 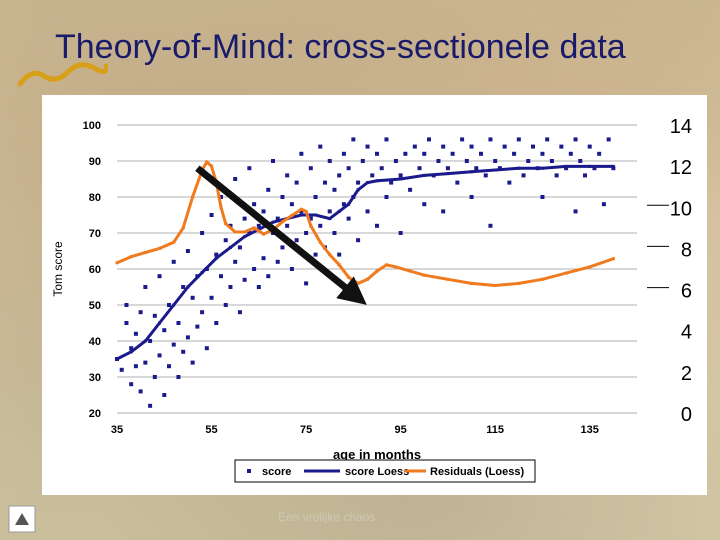 I want to click on x-tick-label: 55, so click(x=211, y=430).